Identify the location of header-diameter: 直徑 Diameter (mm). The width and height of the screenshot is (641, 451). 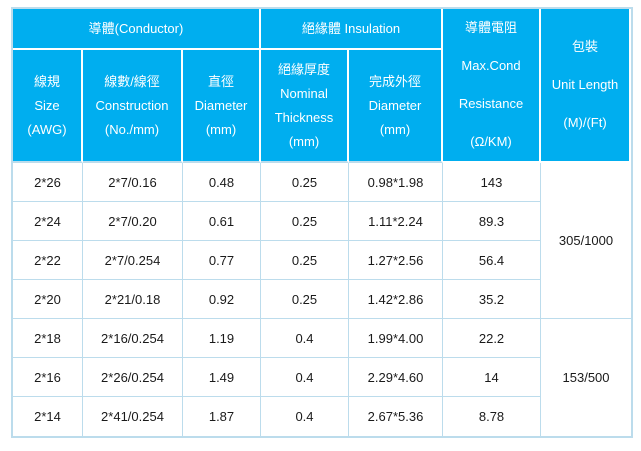
(222, 106).